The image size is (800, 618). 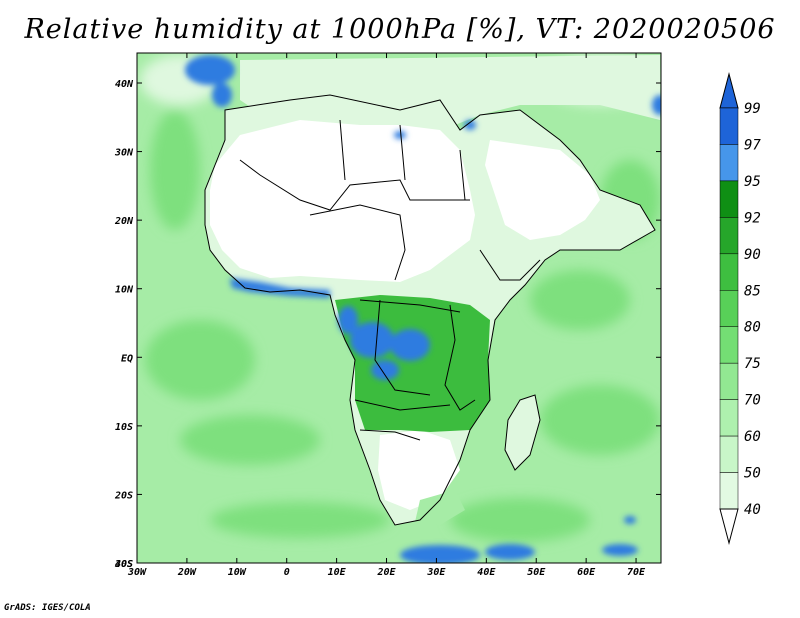 I want to click on lat-tick-label: 30N, so click(x=124, y=153).